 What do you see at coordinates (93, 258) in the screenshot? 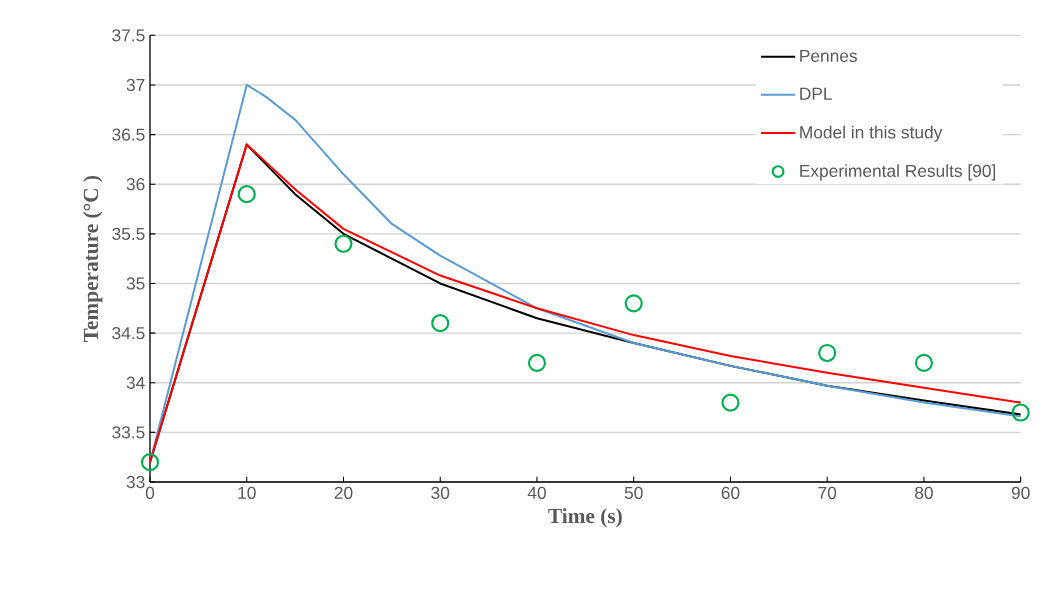
I see `y-axis-title: Temperature (°C )` at bounding box center [93, 258].